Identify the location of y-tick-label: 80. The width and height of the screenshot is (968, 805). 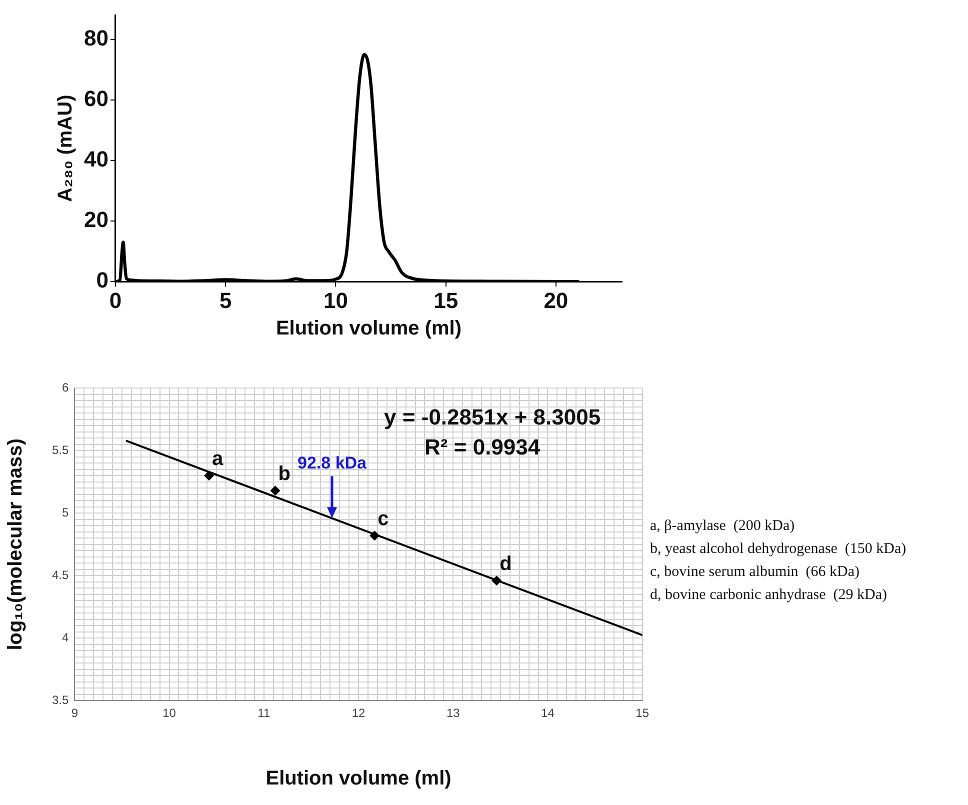
(96, 37).